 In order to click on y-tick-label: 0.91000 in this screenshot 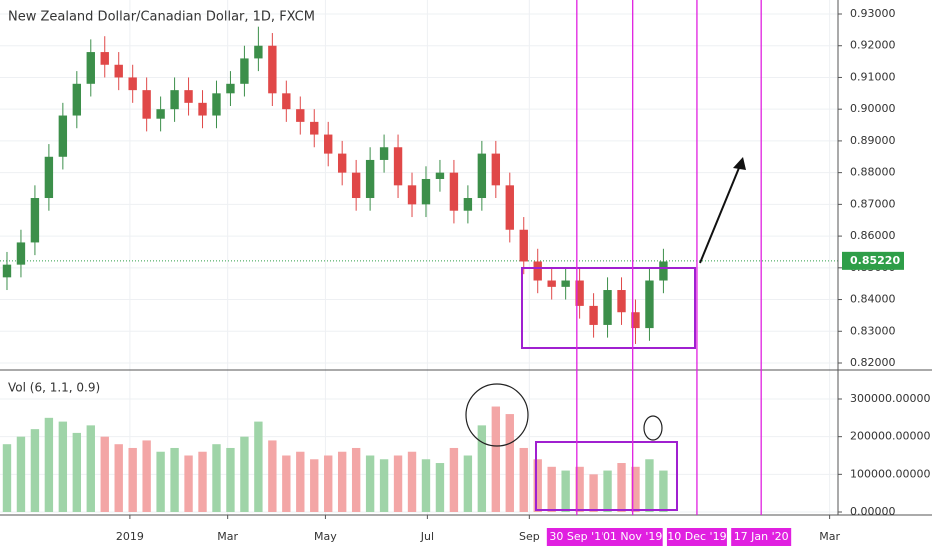, I will do `click(873, 76)`.